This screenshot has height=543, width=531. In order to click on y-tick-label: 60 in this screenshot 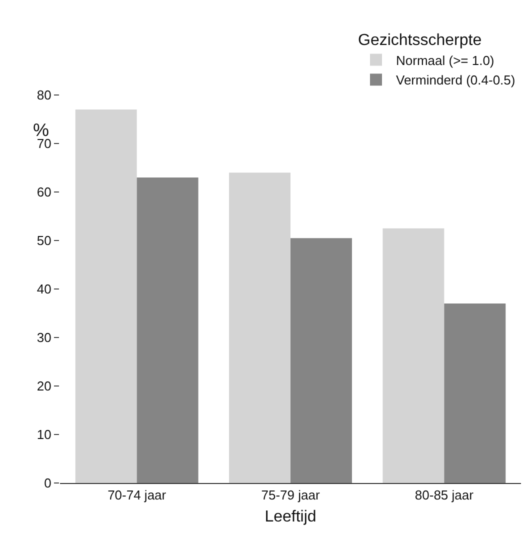, I will do `click(44, 192)`.